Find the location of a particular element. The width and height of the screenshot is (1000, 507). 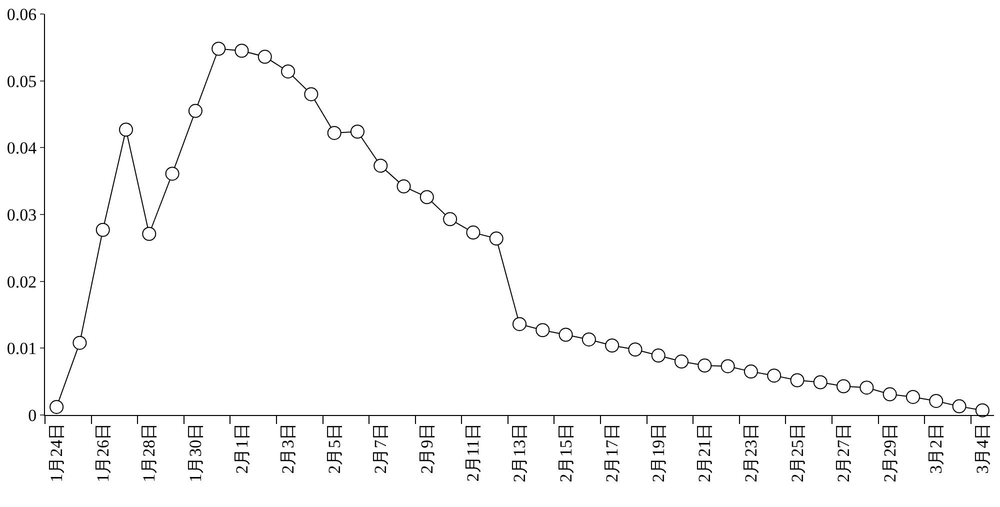

y-tick-label: 0 is located at coordinates (32, 415).